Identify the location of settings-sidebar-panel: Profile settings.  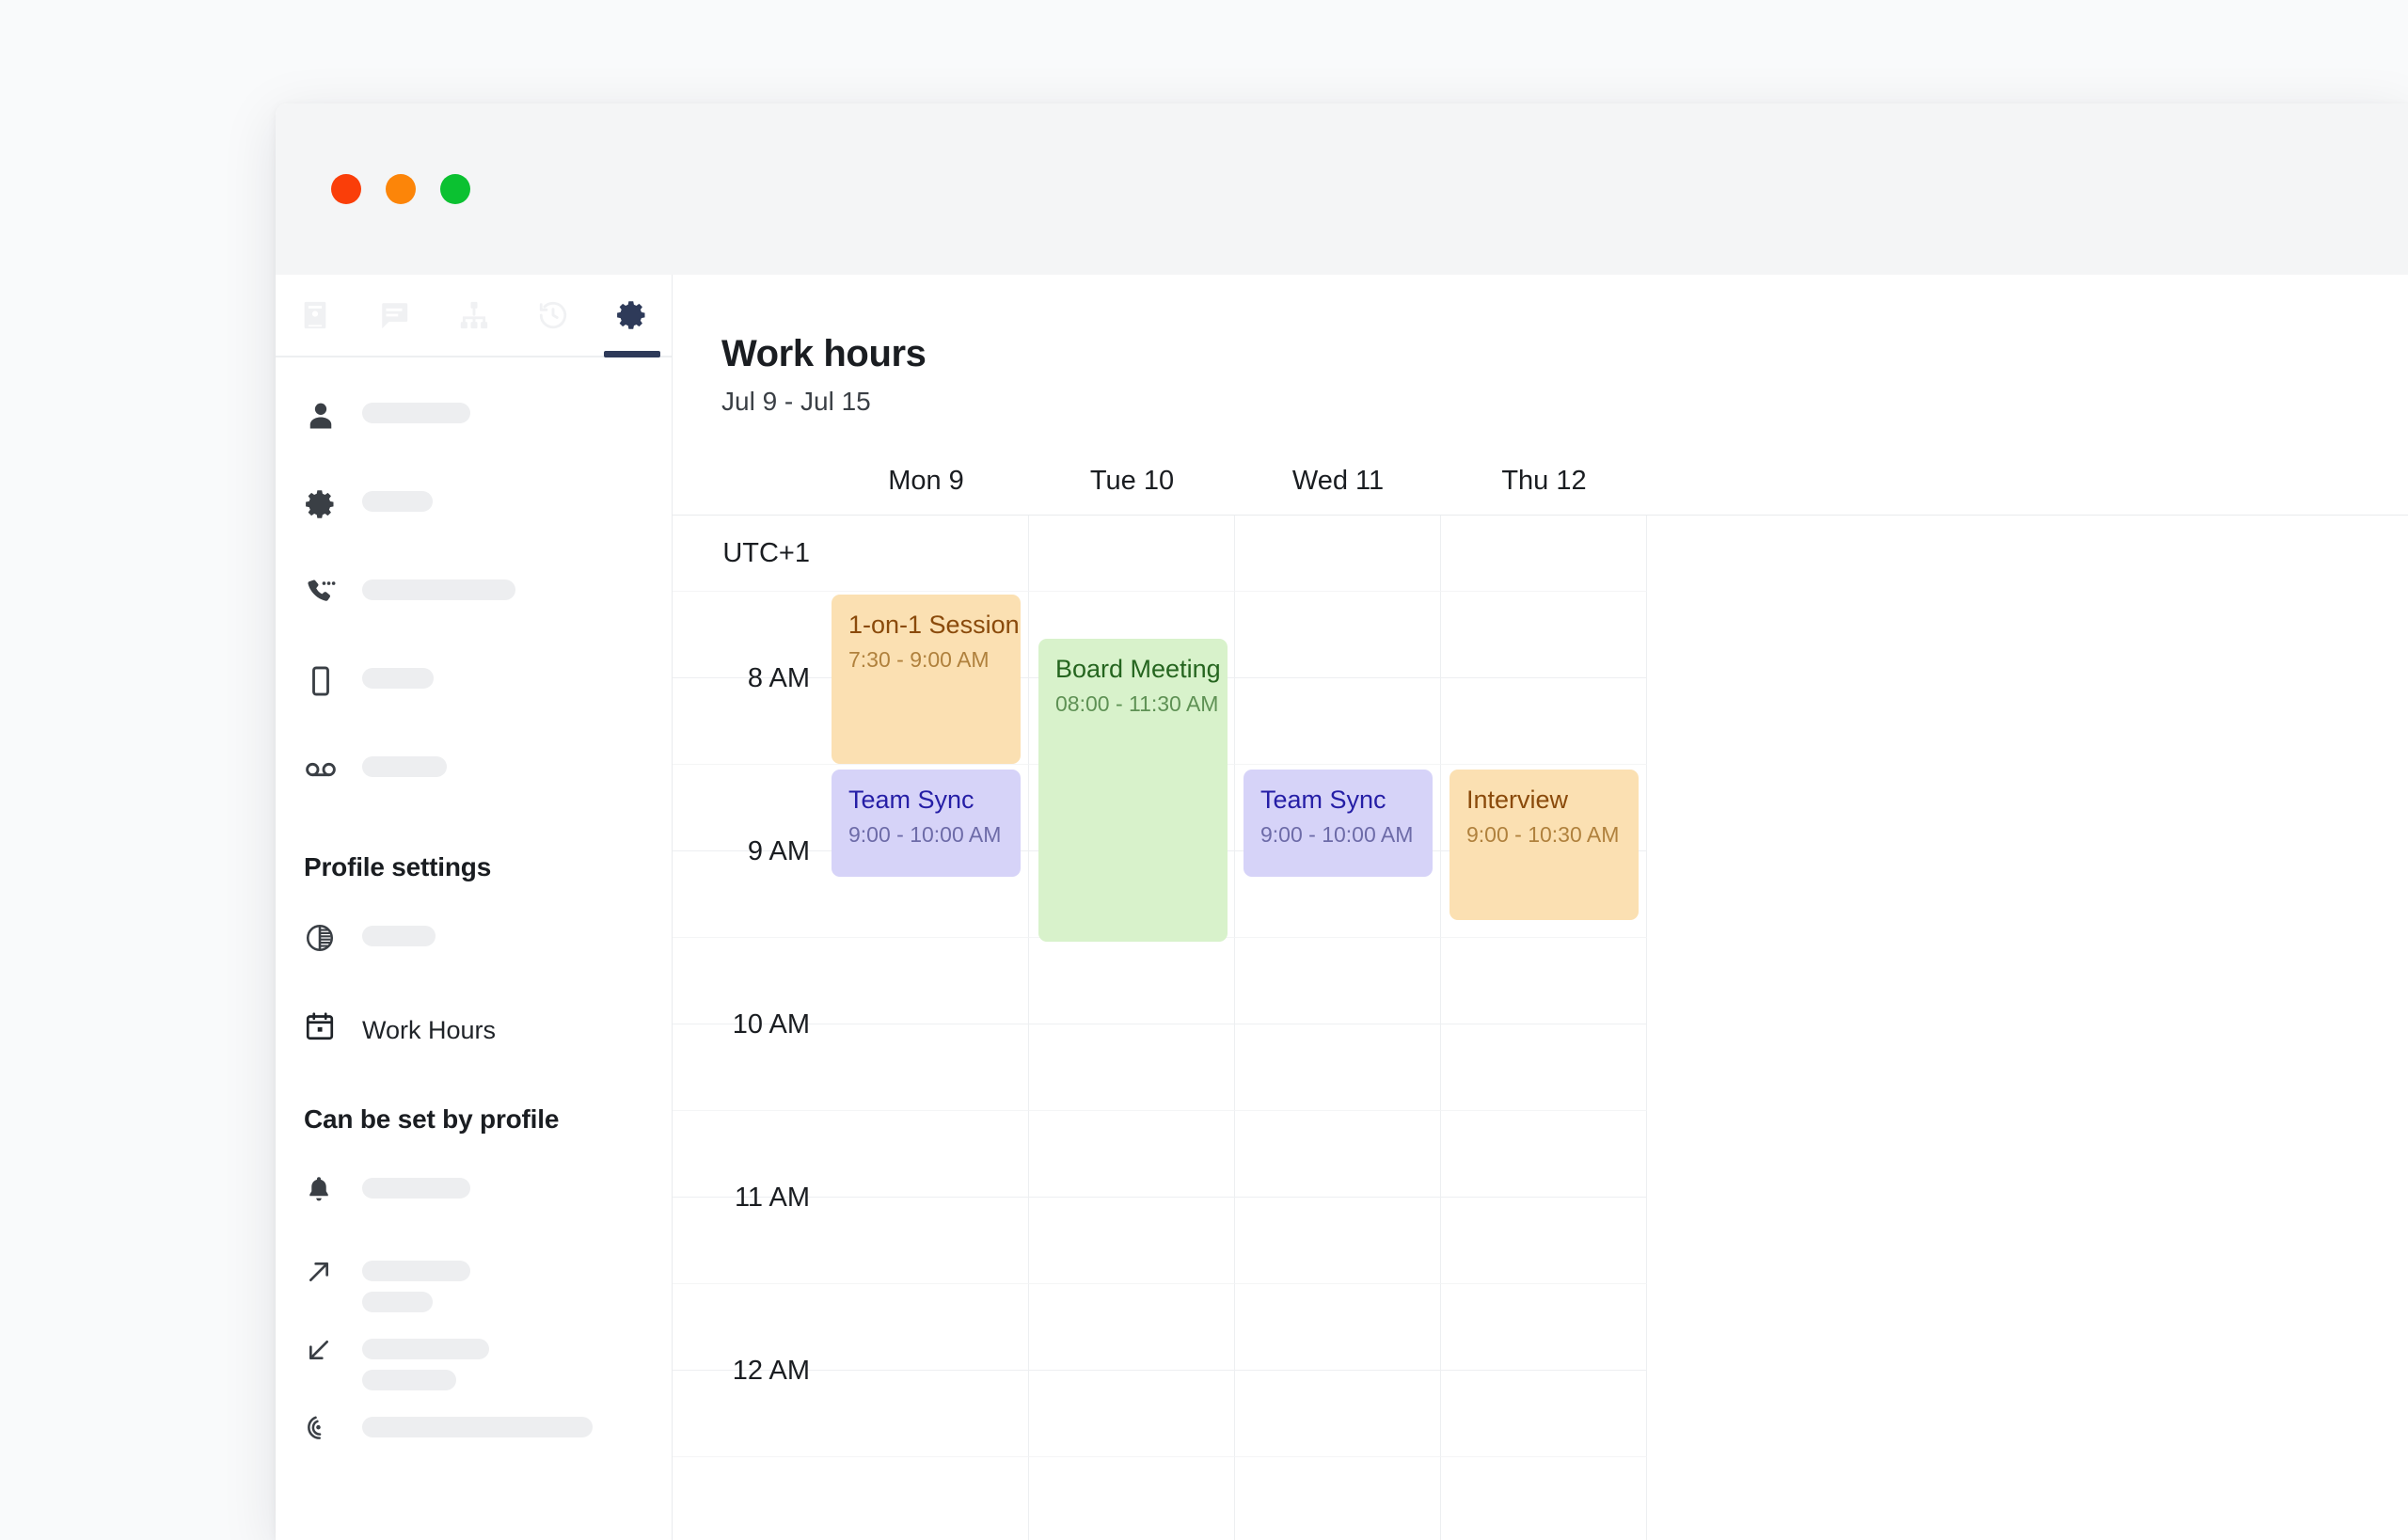
(475, 907).